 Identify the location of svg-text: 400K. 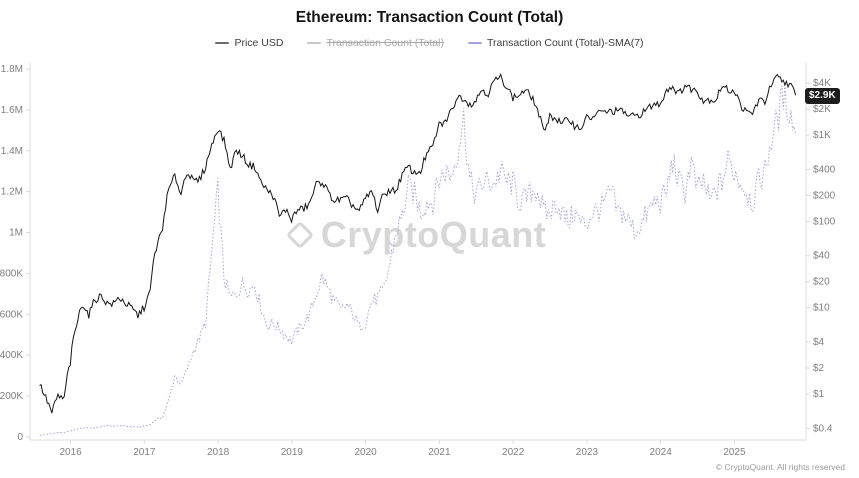
(11, 355).